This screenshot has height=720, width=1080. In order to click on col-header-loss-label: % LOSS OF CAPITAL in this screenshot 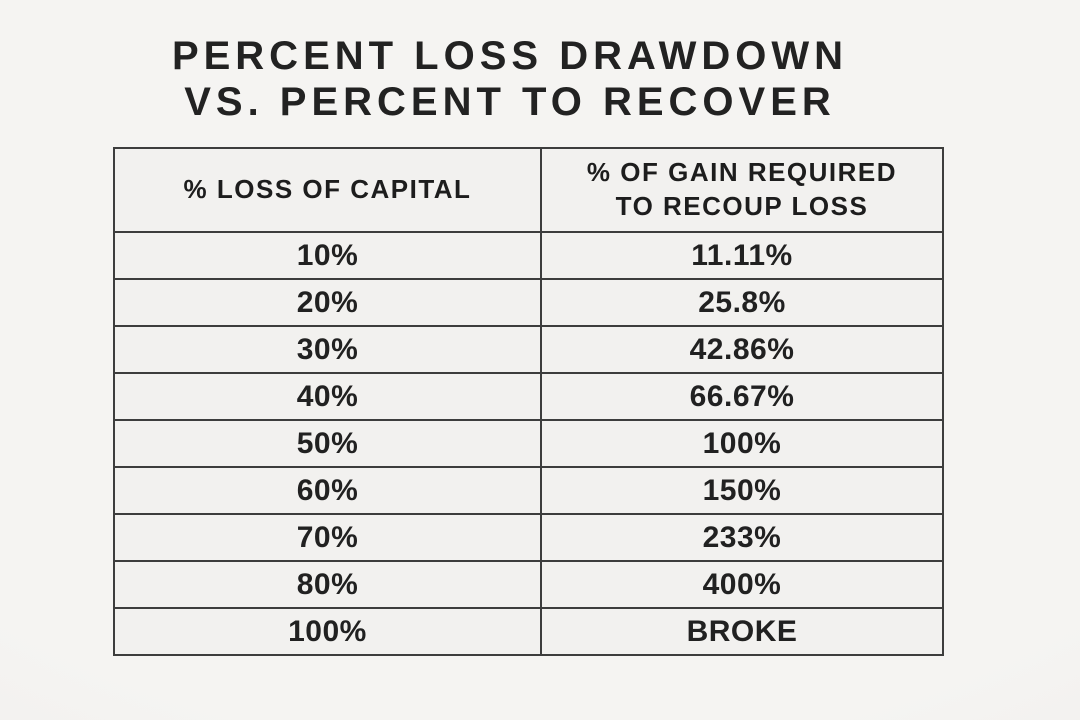, I will do `click(327, 189)`.